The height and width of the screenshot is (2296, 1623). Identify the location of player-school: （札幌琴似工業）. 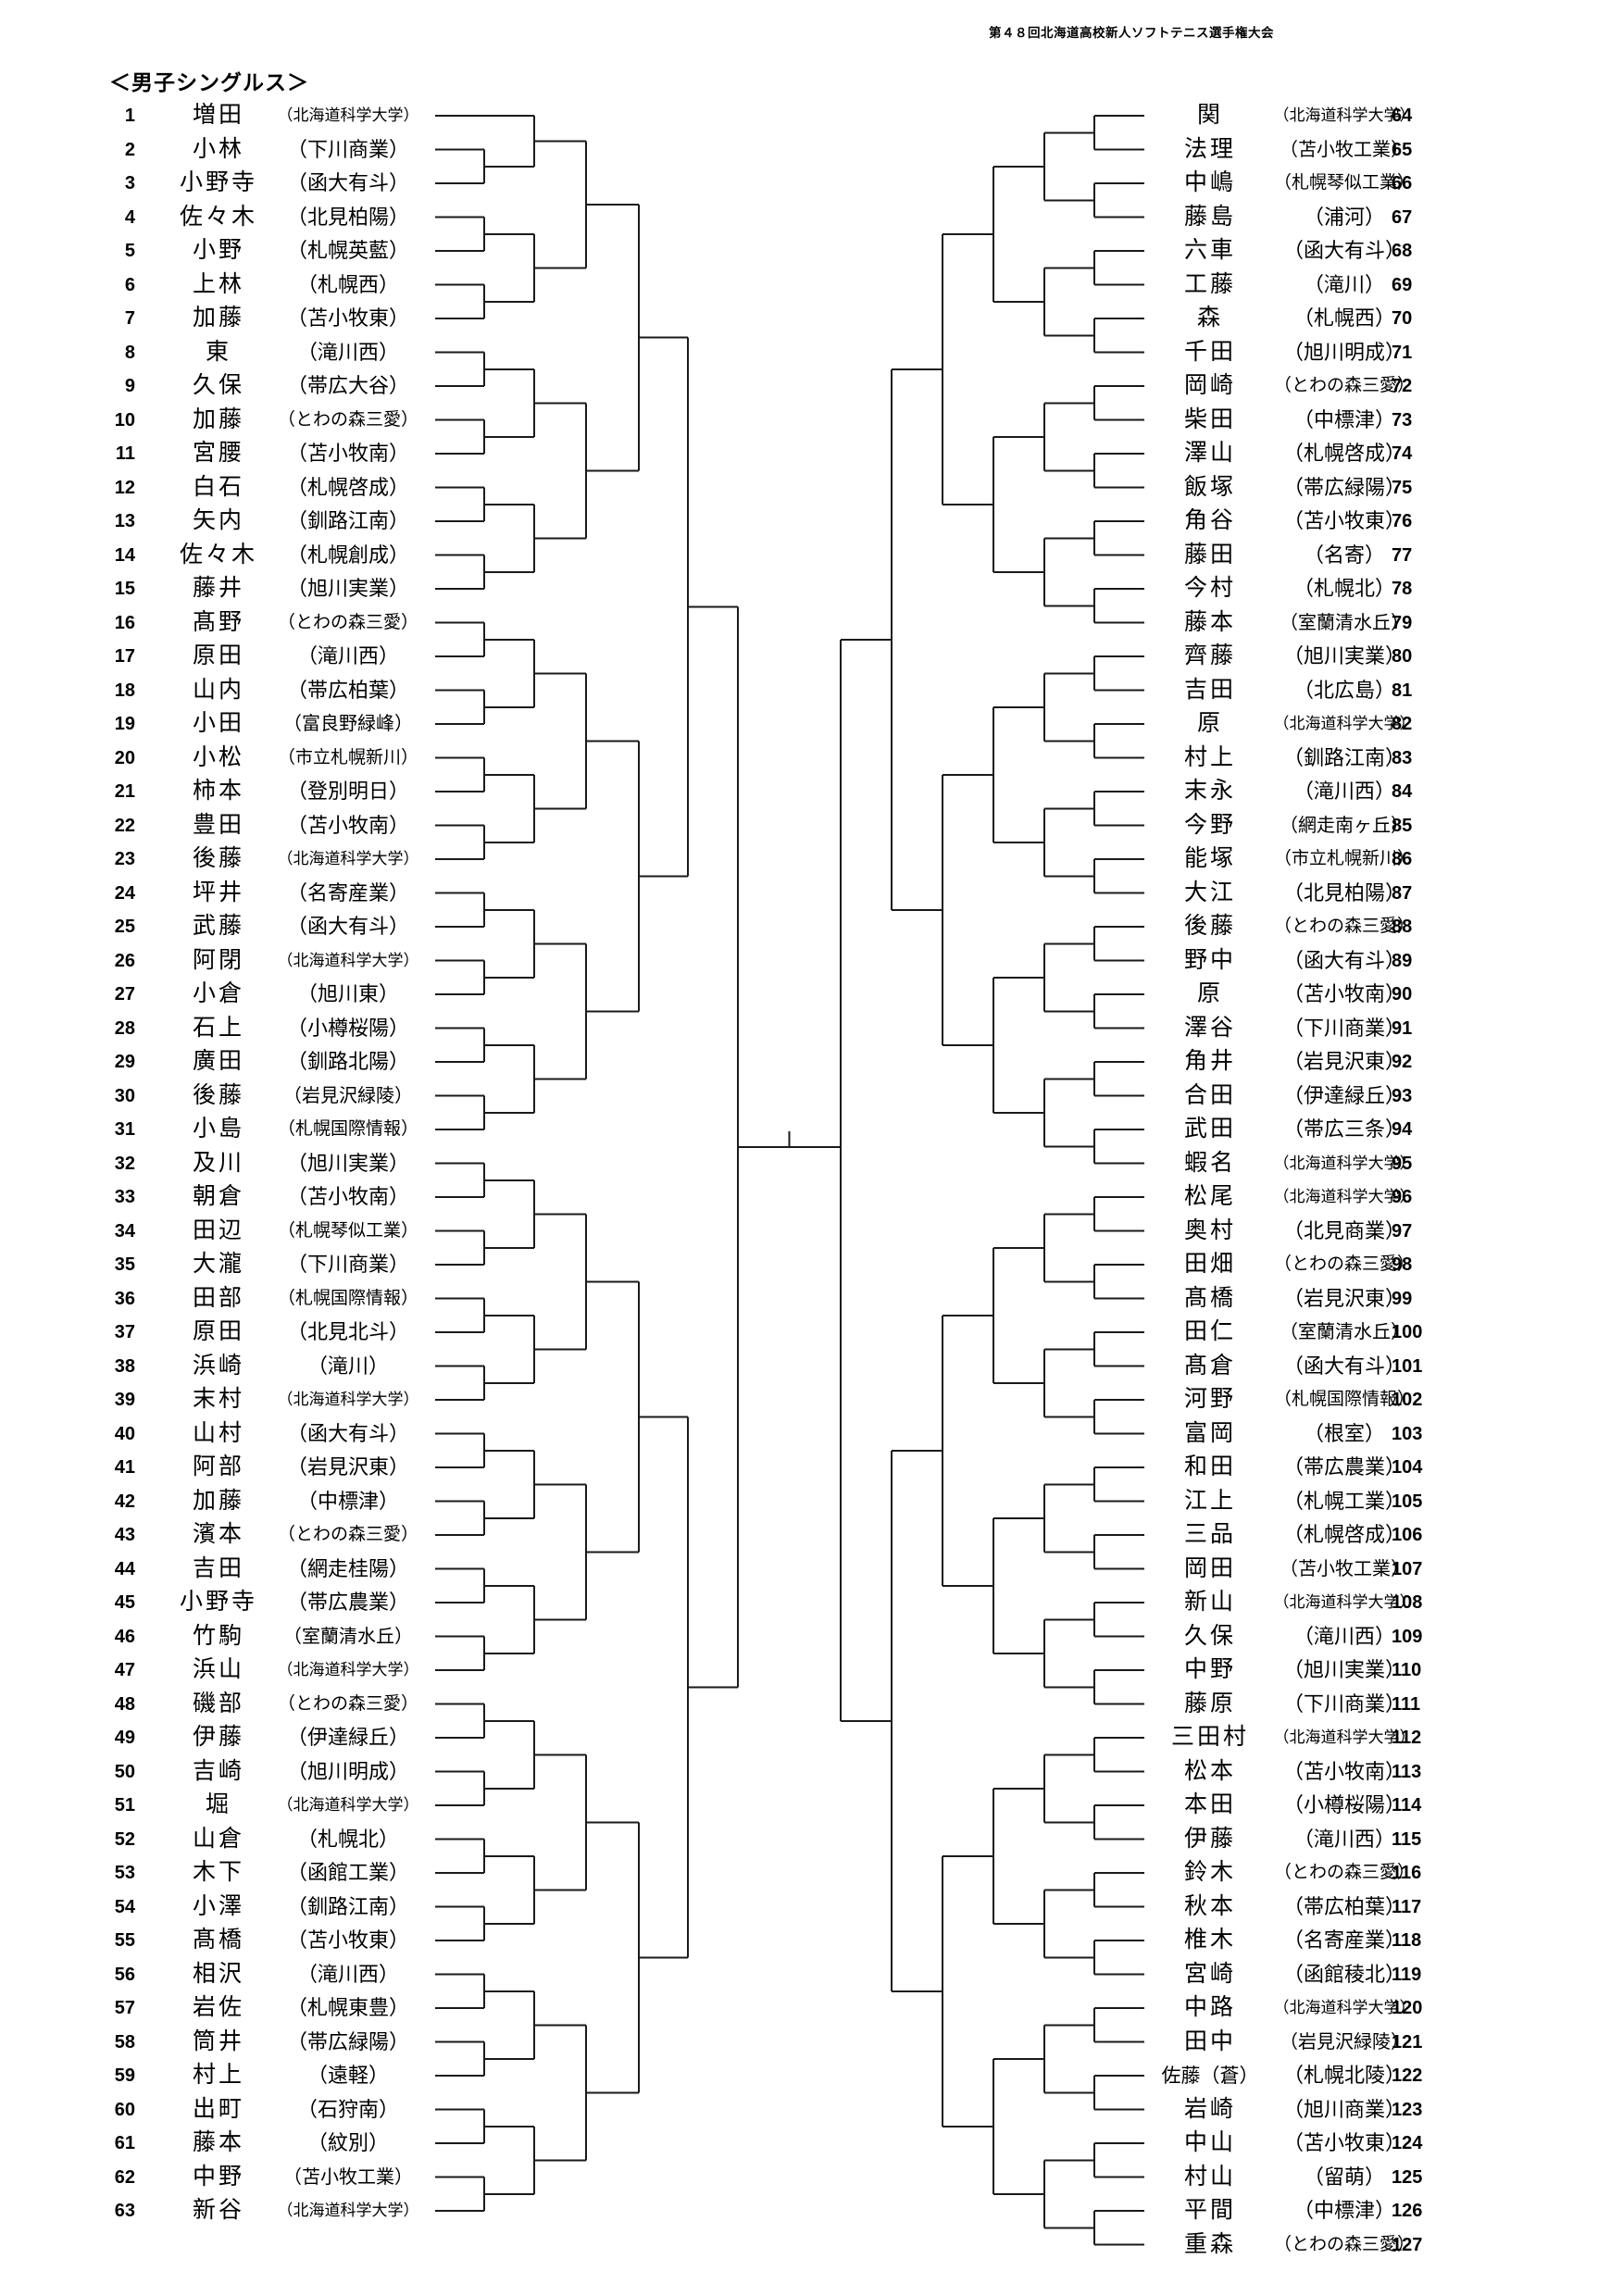
(1344, 183).